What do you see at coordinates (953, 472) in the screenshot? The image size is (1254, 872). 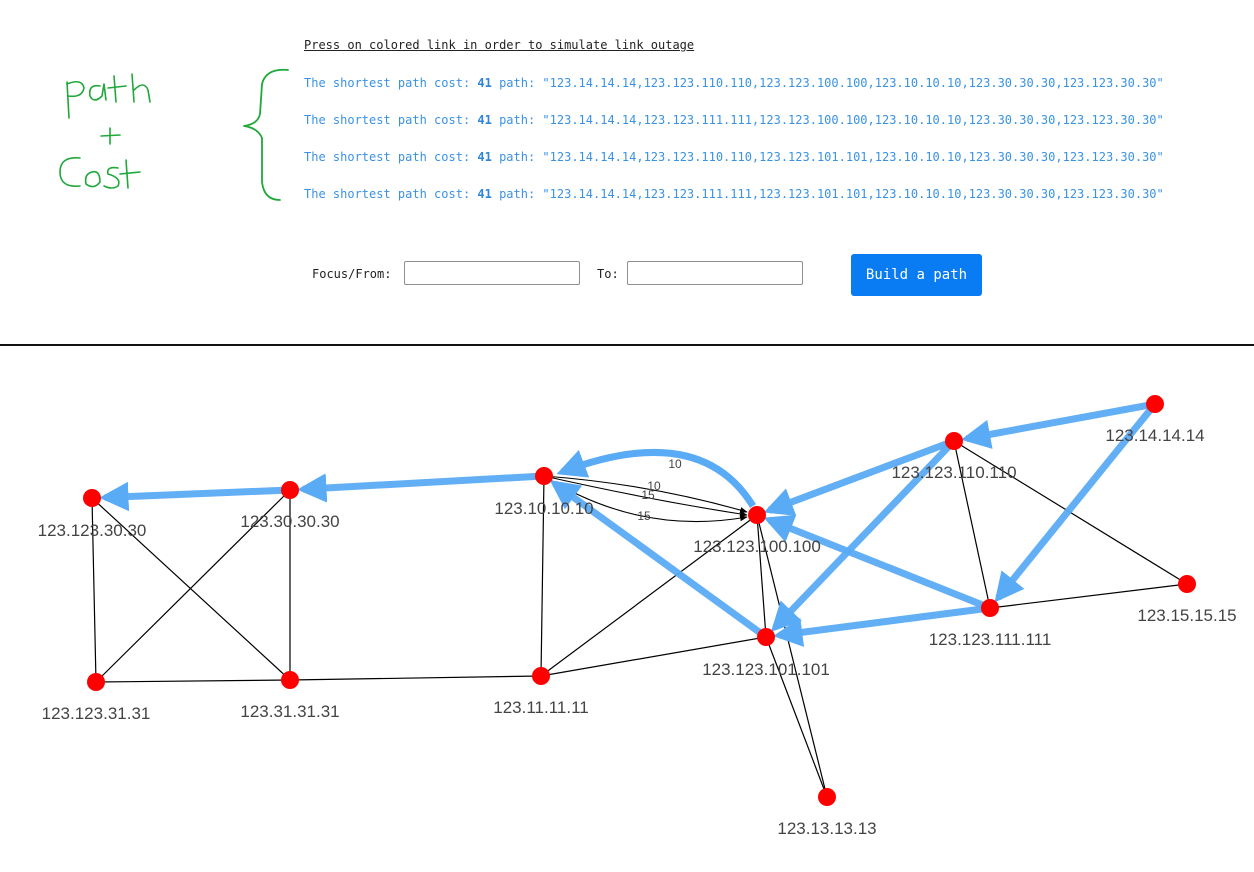 I see `node-label: 123.123.110.110` at bounding box center [953, 472].